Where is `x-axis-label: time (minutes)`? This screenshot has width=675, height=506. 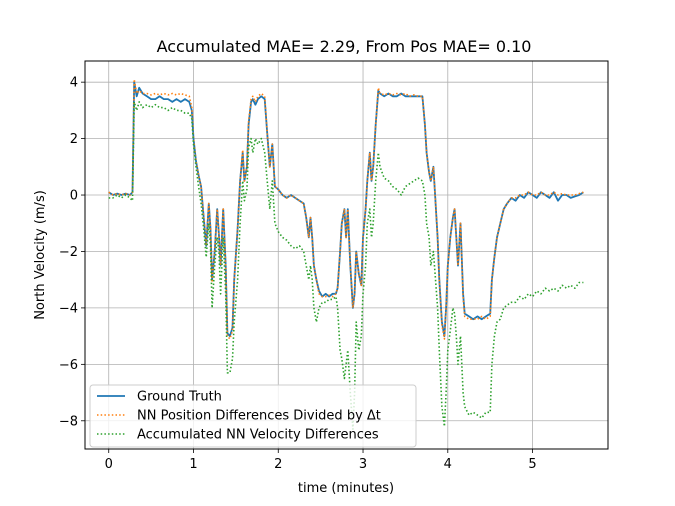 x-axis-label: time (minutes) is located at coordinates (346, 488).